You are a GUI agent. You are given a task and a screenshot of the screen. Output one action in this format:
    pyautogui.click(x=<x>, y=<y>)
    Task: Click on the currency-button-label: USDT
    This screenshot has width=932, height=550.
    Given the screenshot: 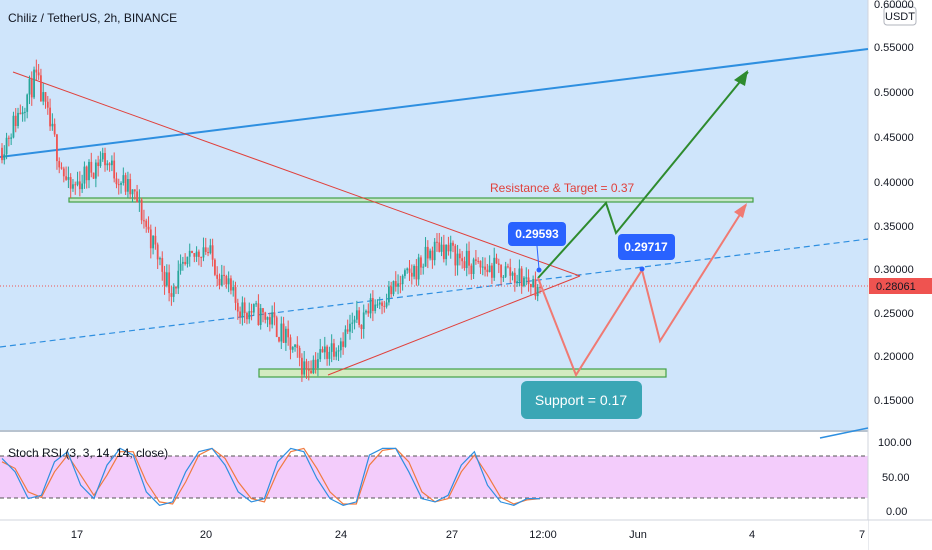 What is the action you would take?
    pyautogui.click(x=900, y=17)
    